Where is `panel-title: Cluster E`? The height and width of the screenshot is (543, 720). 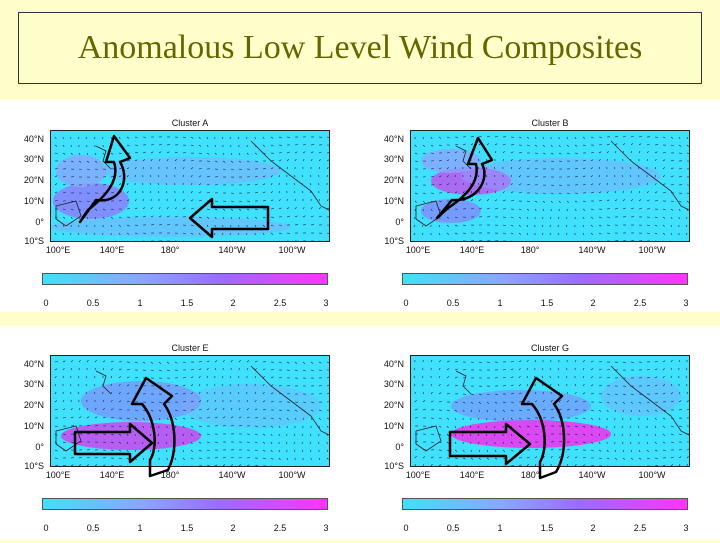 panel-title: Cluster E is located at coordinates (190, 348).